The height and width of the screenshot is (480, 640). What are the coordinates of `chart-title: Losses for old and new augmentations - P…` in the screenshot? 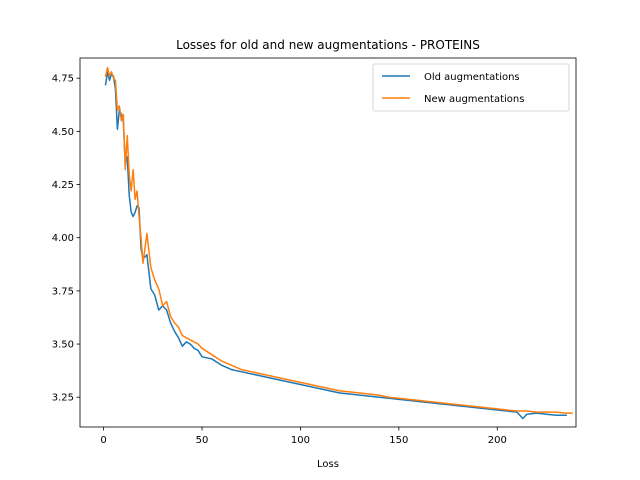 It's located at (328, 45).